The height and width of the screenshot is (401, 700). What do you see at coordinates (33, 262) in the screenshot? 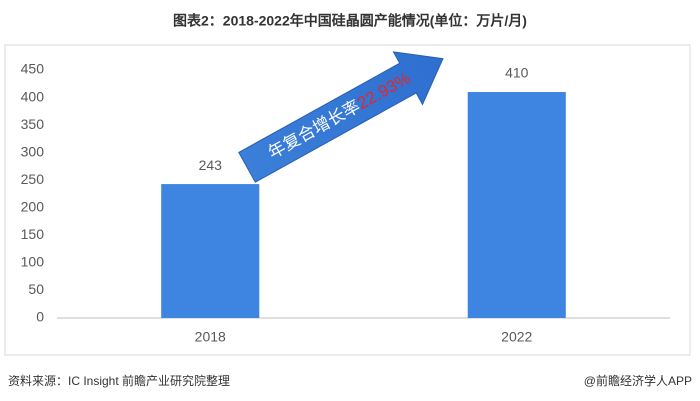
I see `y-tick-label: 100` at bounding box center [33, 262].